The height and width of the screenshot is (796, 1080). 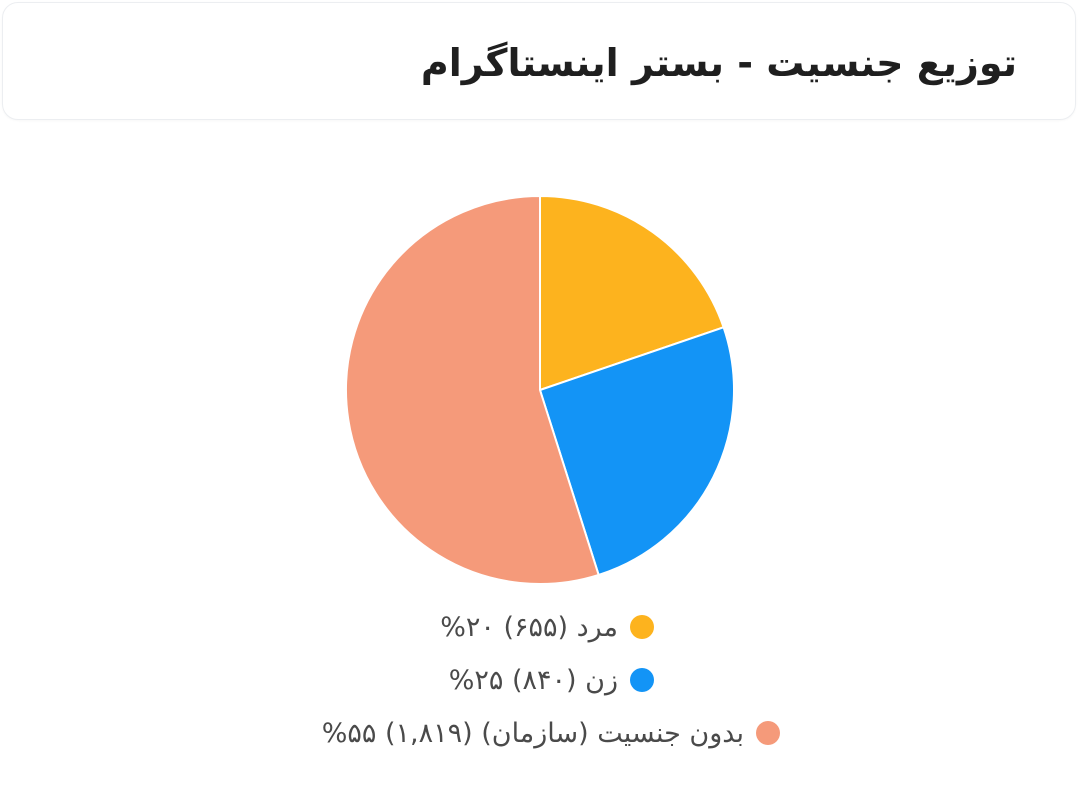 I want to click on legend-dot-no-gender, so click(x=768, y=733).